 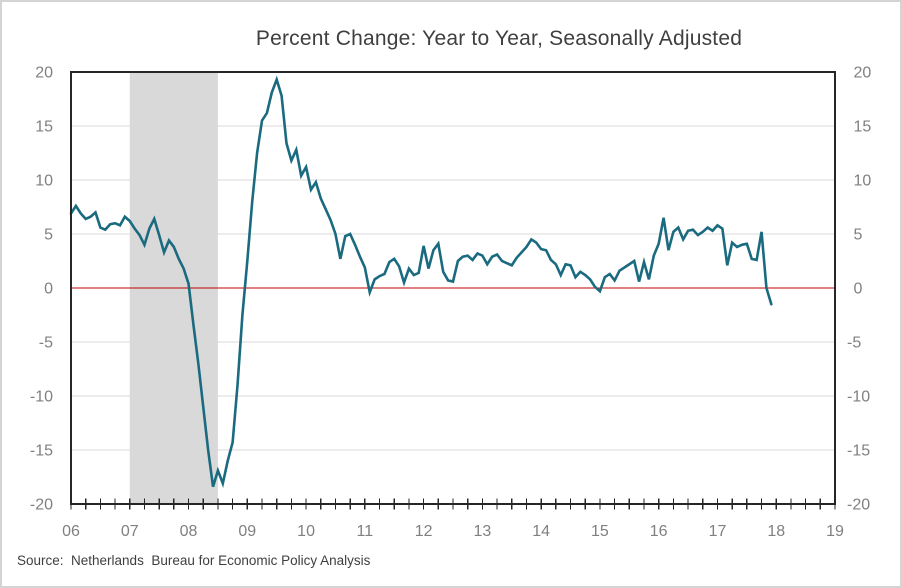 What do you see at coordinates (44, 181) in the screenshot?
I see `y-axis-label-left: 10` at bounding box center [44, 181].